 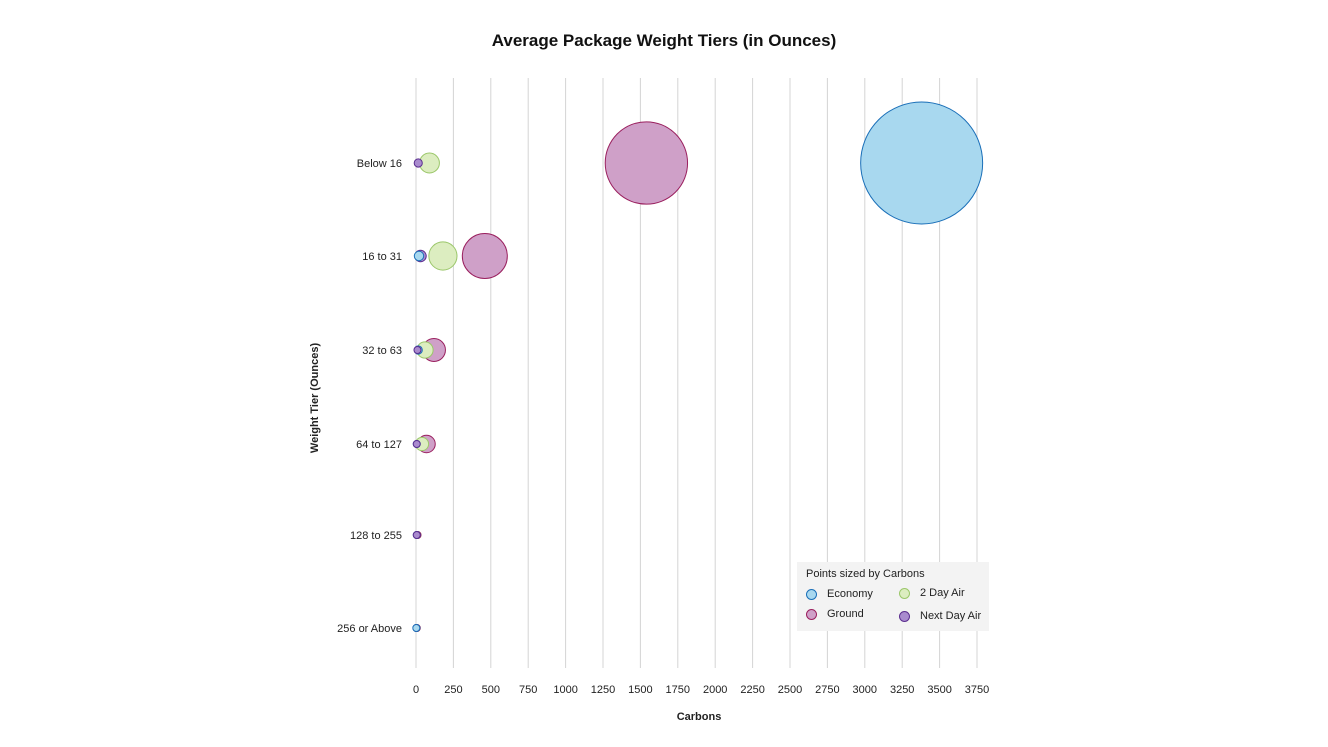 I want to click on x-tick-label: 3000, so click(x=865, y=690).